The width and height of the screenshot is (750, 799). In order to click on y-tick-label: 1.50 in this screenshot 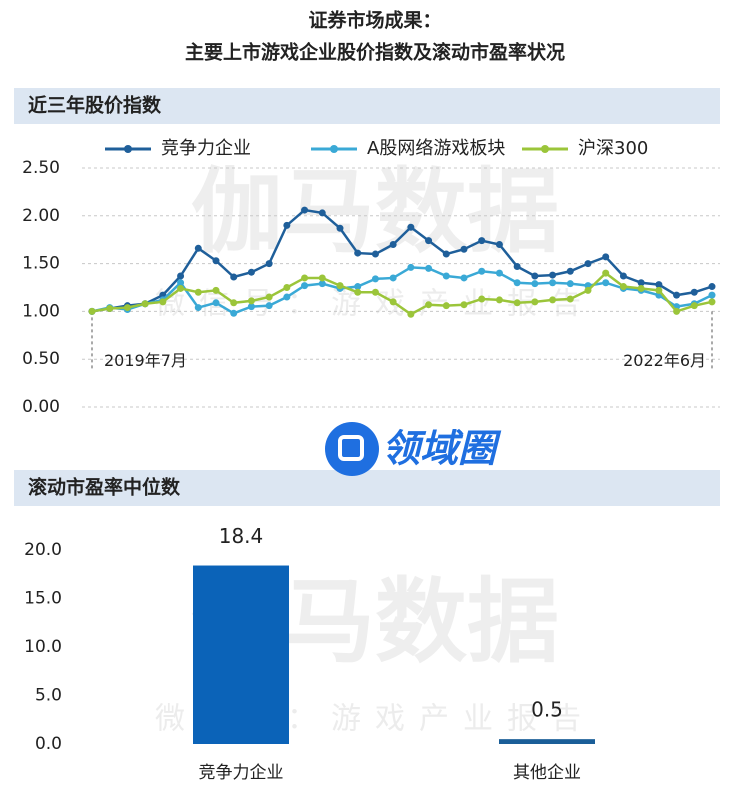, I will do `click(41, 264)`.